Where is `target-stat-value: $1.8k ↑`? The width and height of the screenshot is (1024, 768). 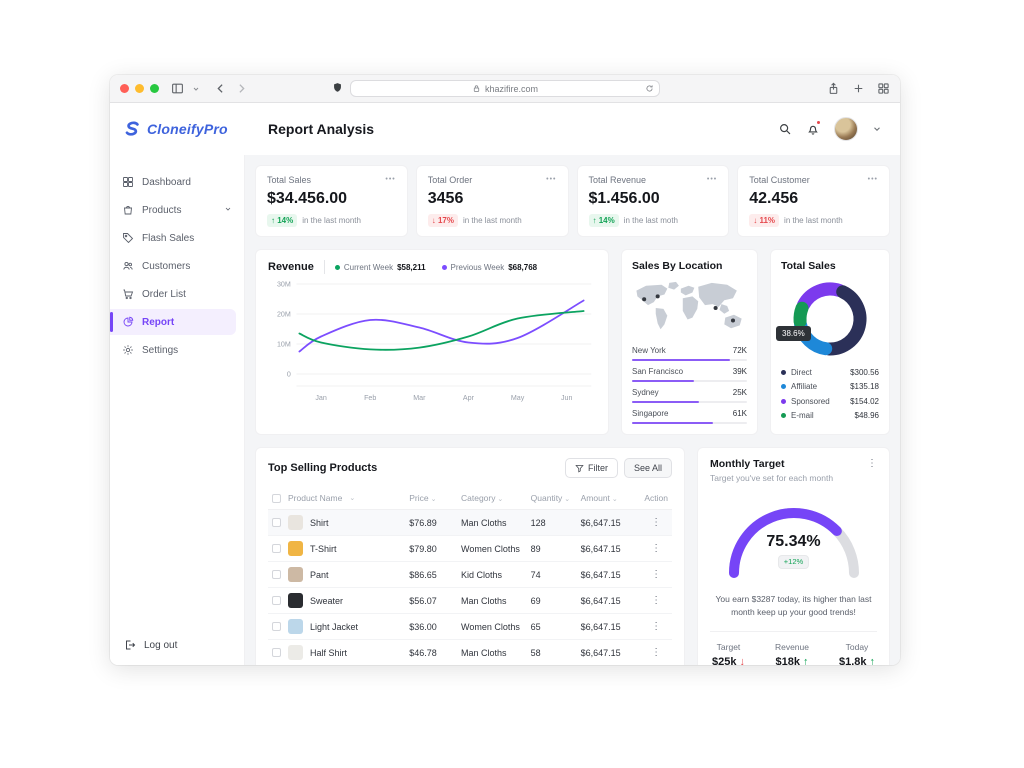
target-stat-value: $1.8k ↑ is located at coordinates (857, 661).